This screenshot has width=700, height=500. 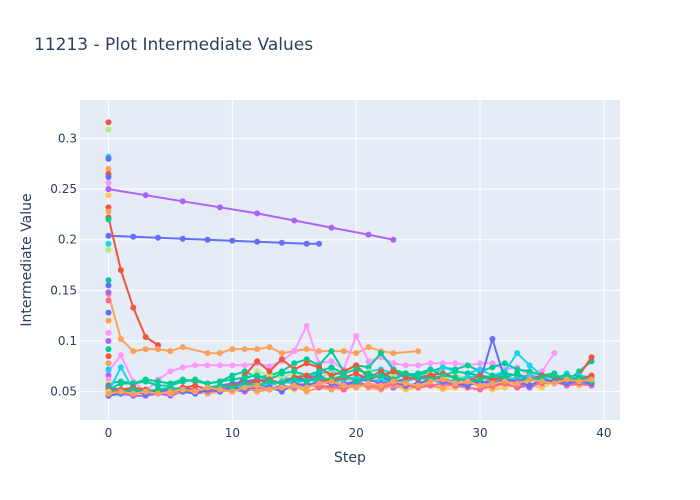 I want to click on series, so click(x=133, y=281).